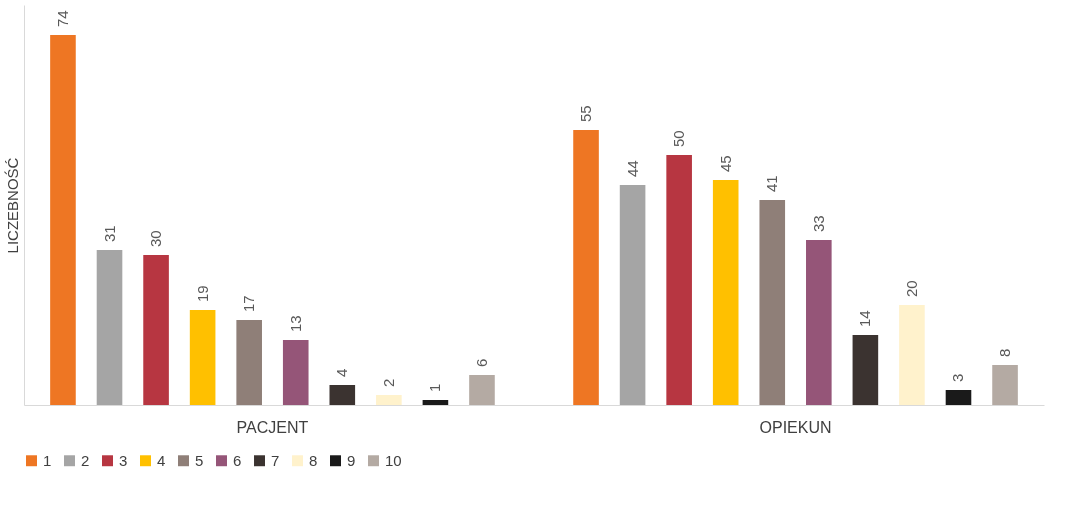 This screenshot has width=1069, height=524. I want to click on data-label: 8, so click(1005, 352).